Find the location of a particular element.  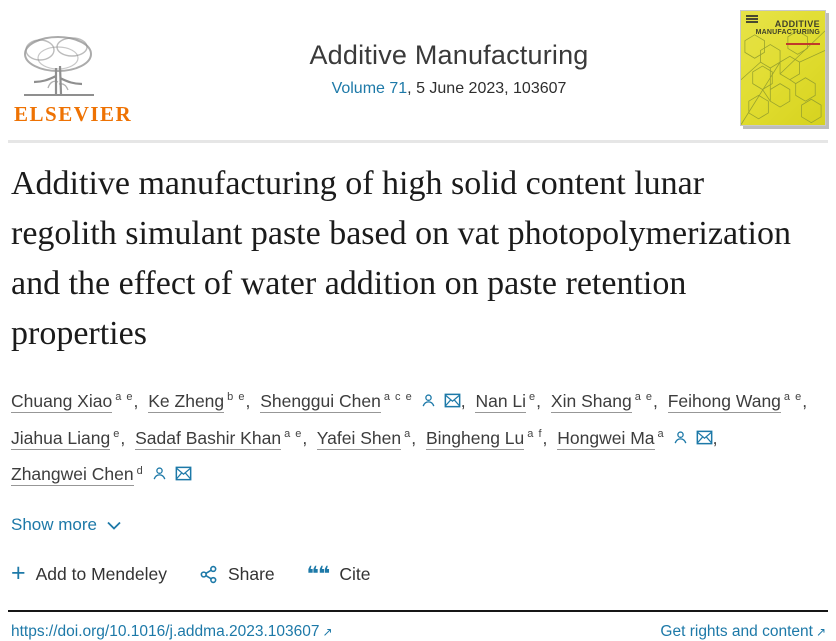

author-link: Zhangwei Chen d is located at coordinates (77, 475).